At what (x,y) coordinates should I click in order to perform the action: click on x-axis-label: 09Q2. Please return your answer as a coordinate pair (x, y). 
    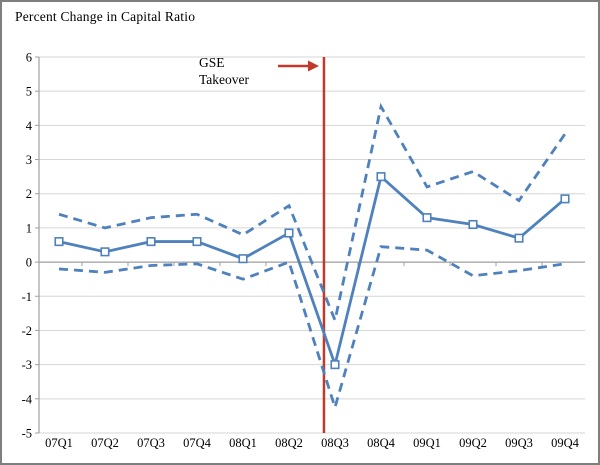
    Looking at the image, I should click on (473, 443).